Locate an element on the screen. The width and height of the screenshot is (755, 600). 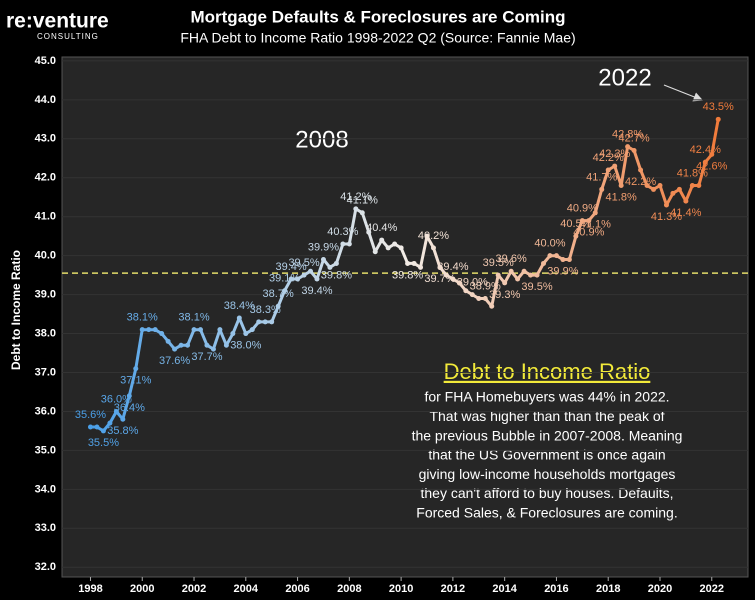
x-tick-label: 2022 is located at coordinates (712, 589).